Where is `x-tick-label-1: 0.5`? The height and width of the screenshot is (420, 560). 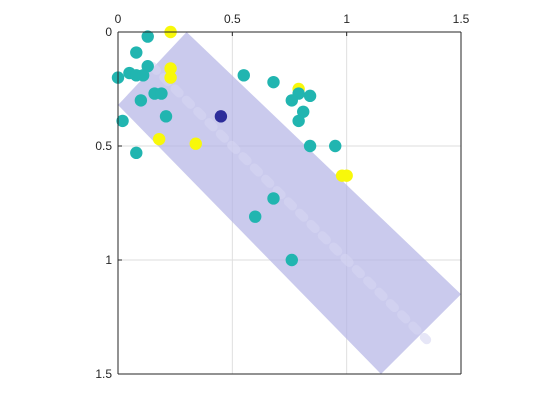 x-tick-label-1: 0.5 is located at coordinates (232, 19).